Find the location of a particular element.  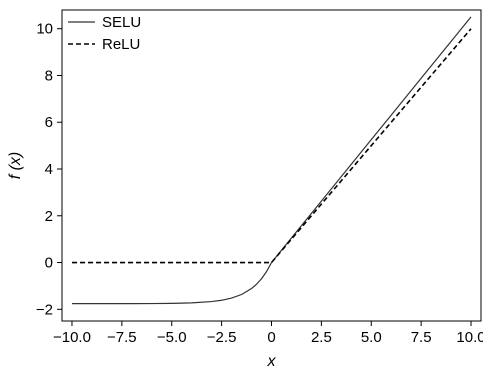

x-tick-label: −10.0 is located at coordinates (72, 337).